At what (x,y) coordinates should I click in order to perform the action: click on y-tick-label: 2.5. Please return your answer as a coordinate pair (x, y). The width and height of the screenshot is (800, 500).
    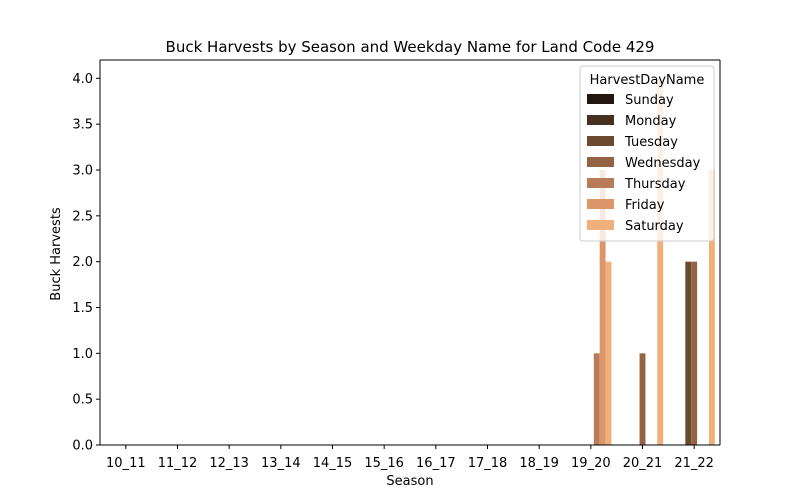
    Looking at the image, I should click on (82, 216).